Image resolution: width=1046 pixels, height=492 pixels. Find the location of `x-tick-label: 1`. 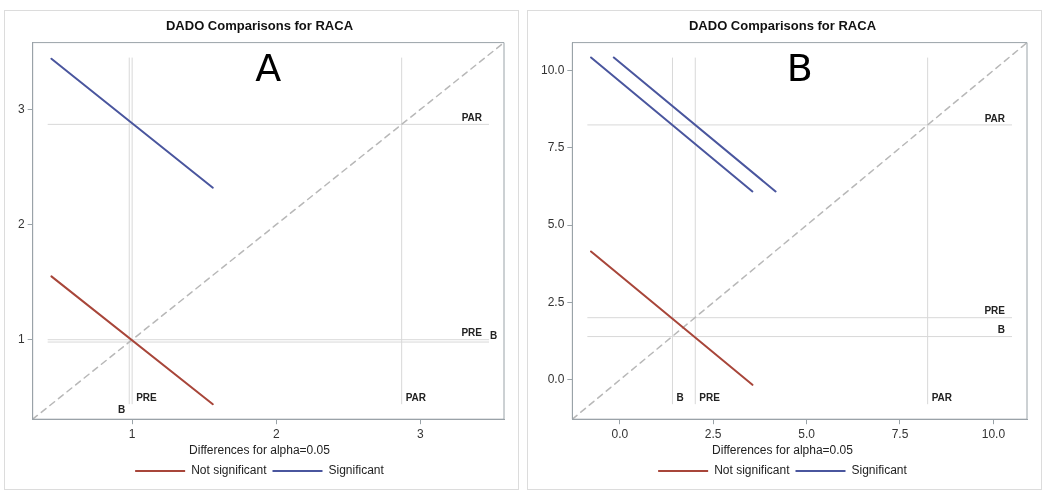

x-tick-label: 1 is located at coordinates (132, 433).